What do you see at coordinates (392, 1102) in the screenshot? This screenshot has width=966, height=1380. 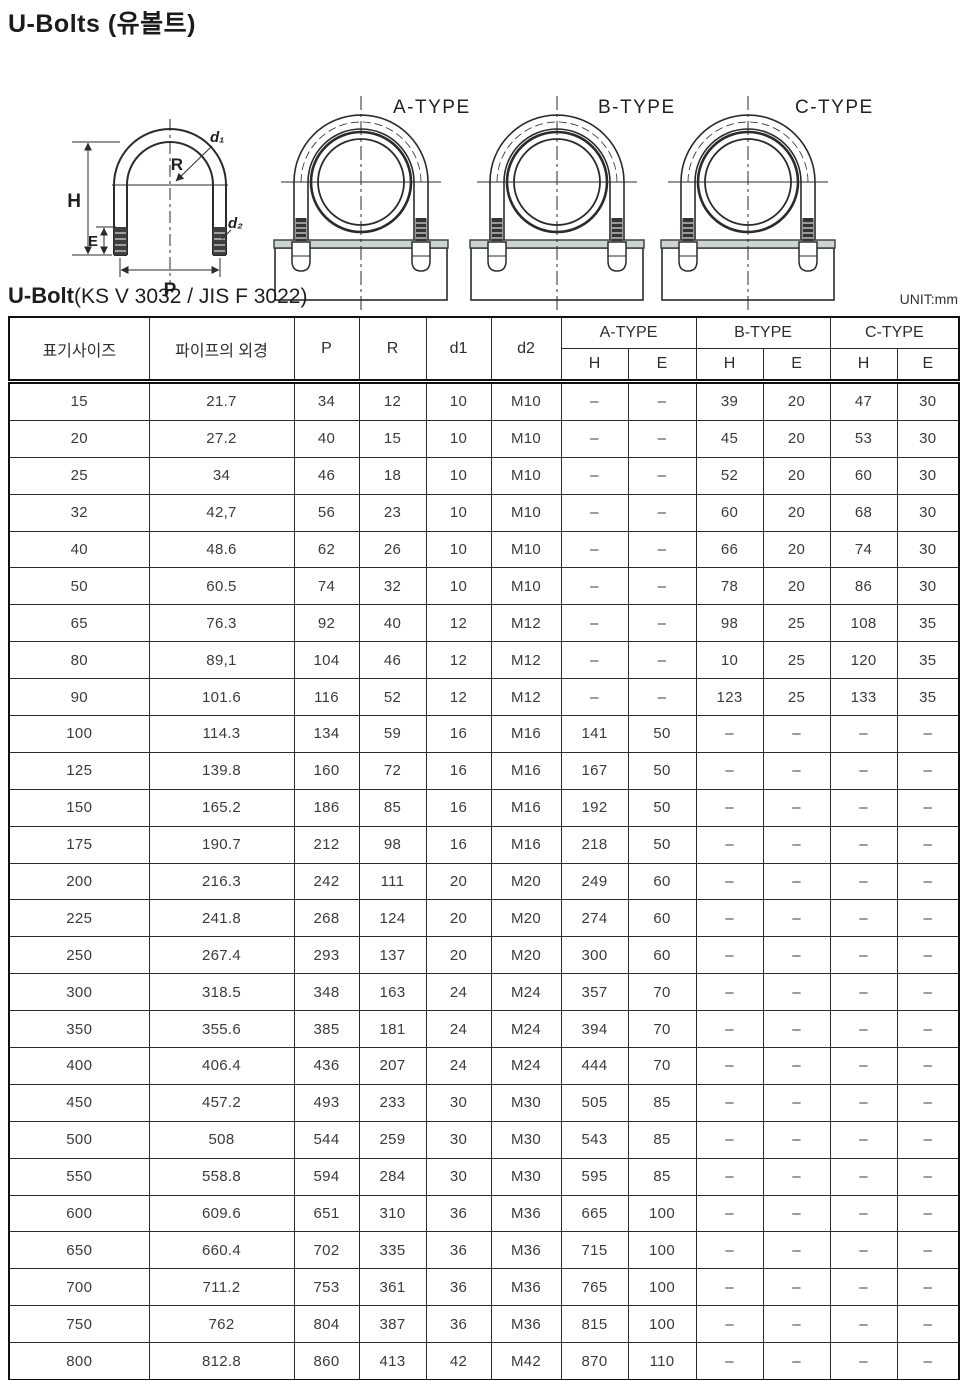 I see `table-cell: 233` at bounding box center [392, 1102].